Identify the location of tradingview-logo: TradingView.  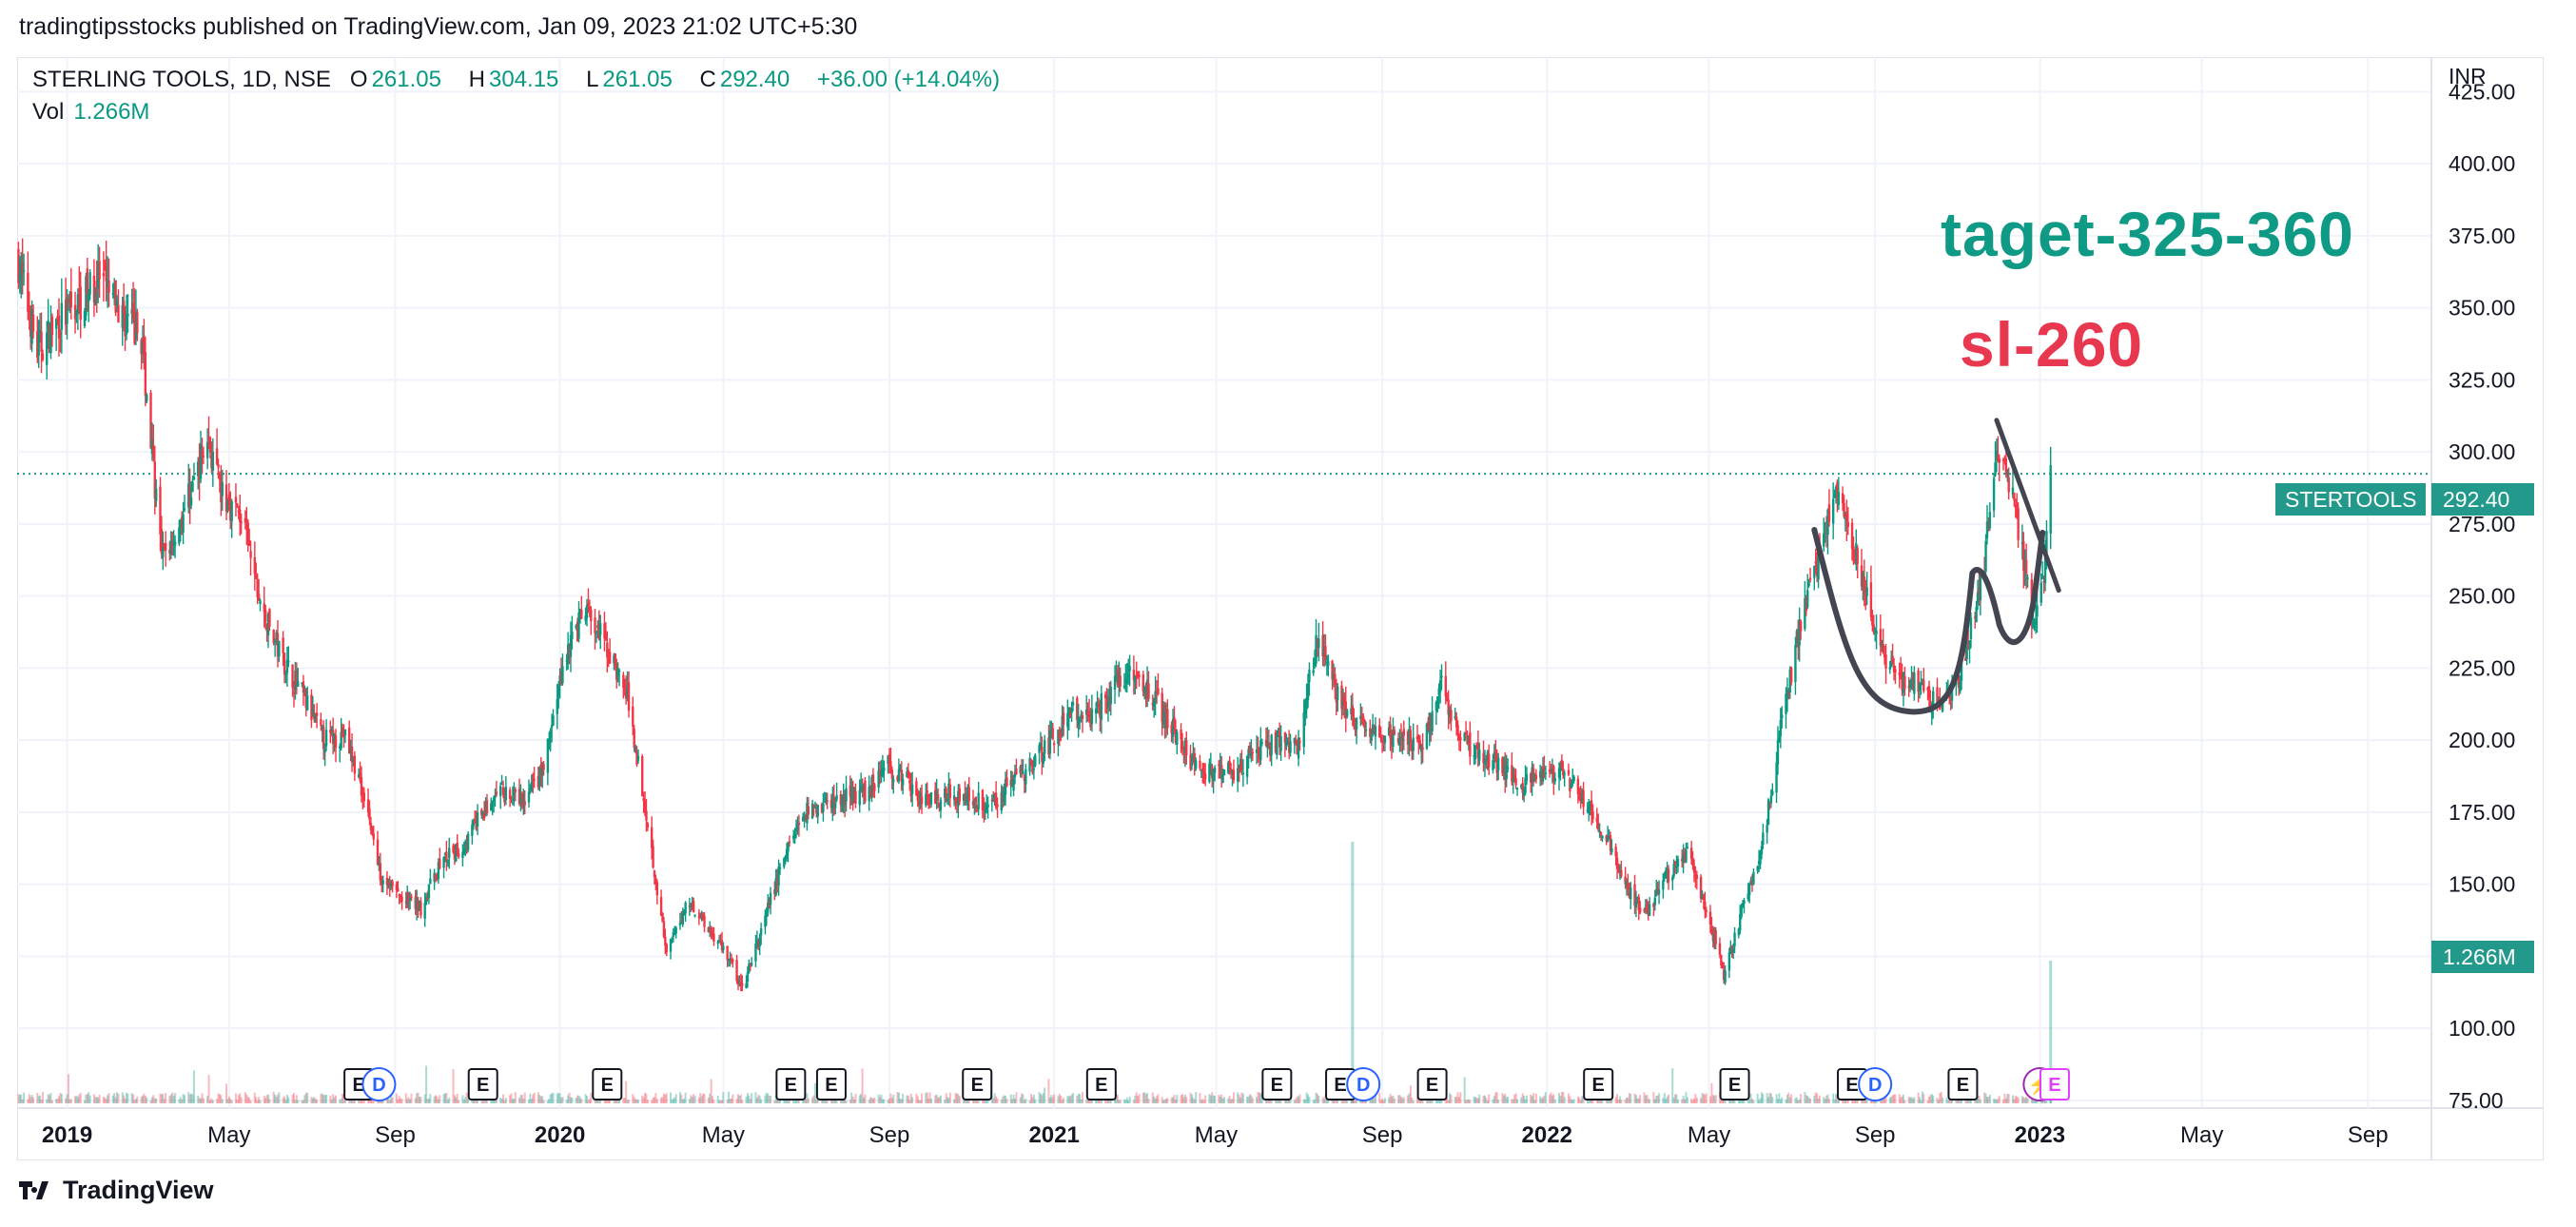
(117, 1190).